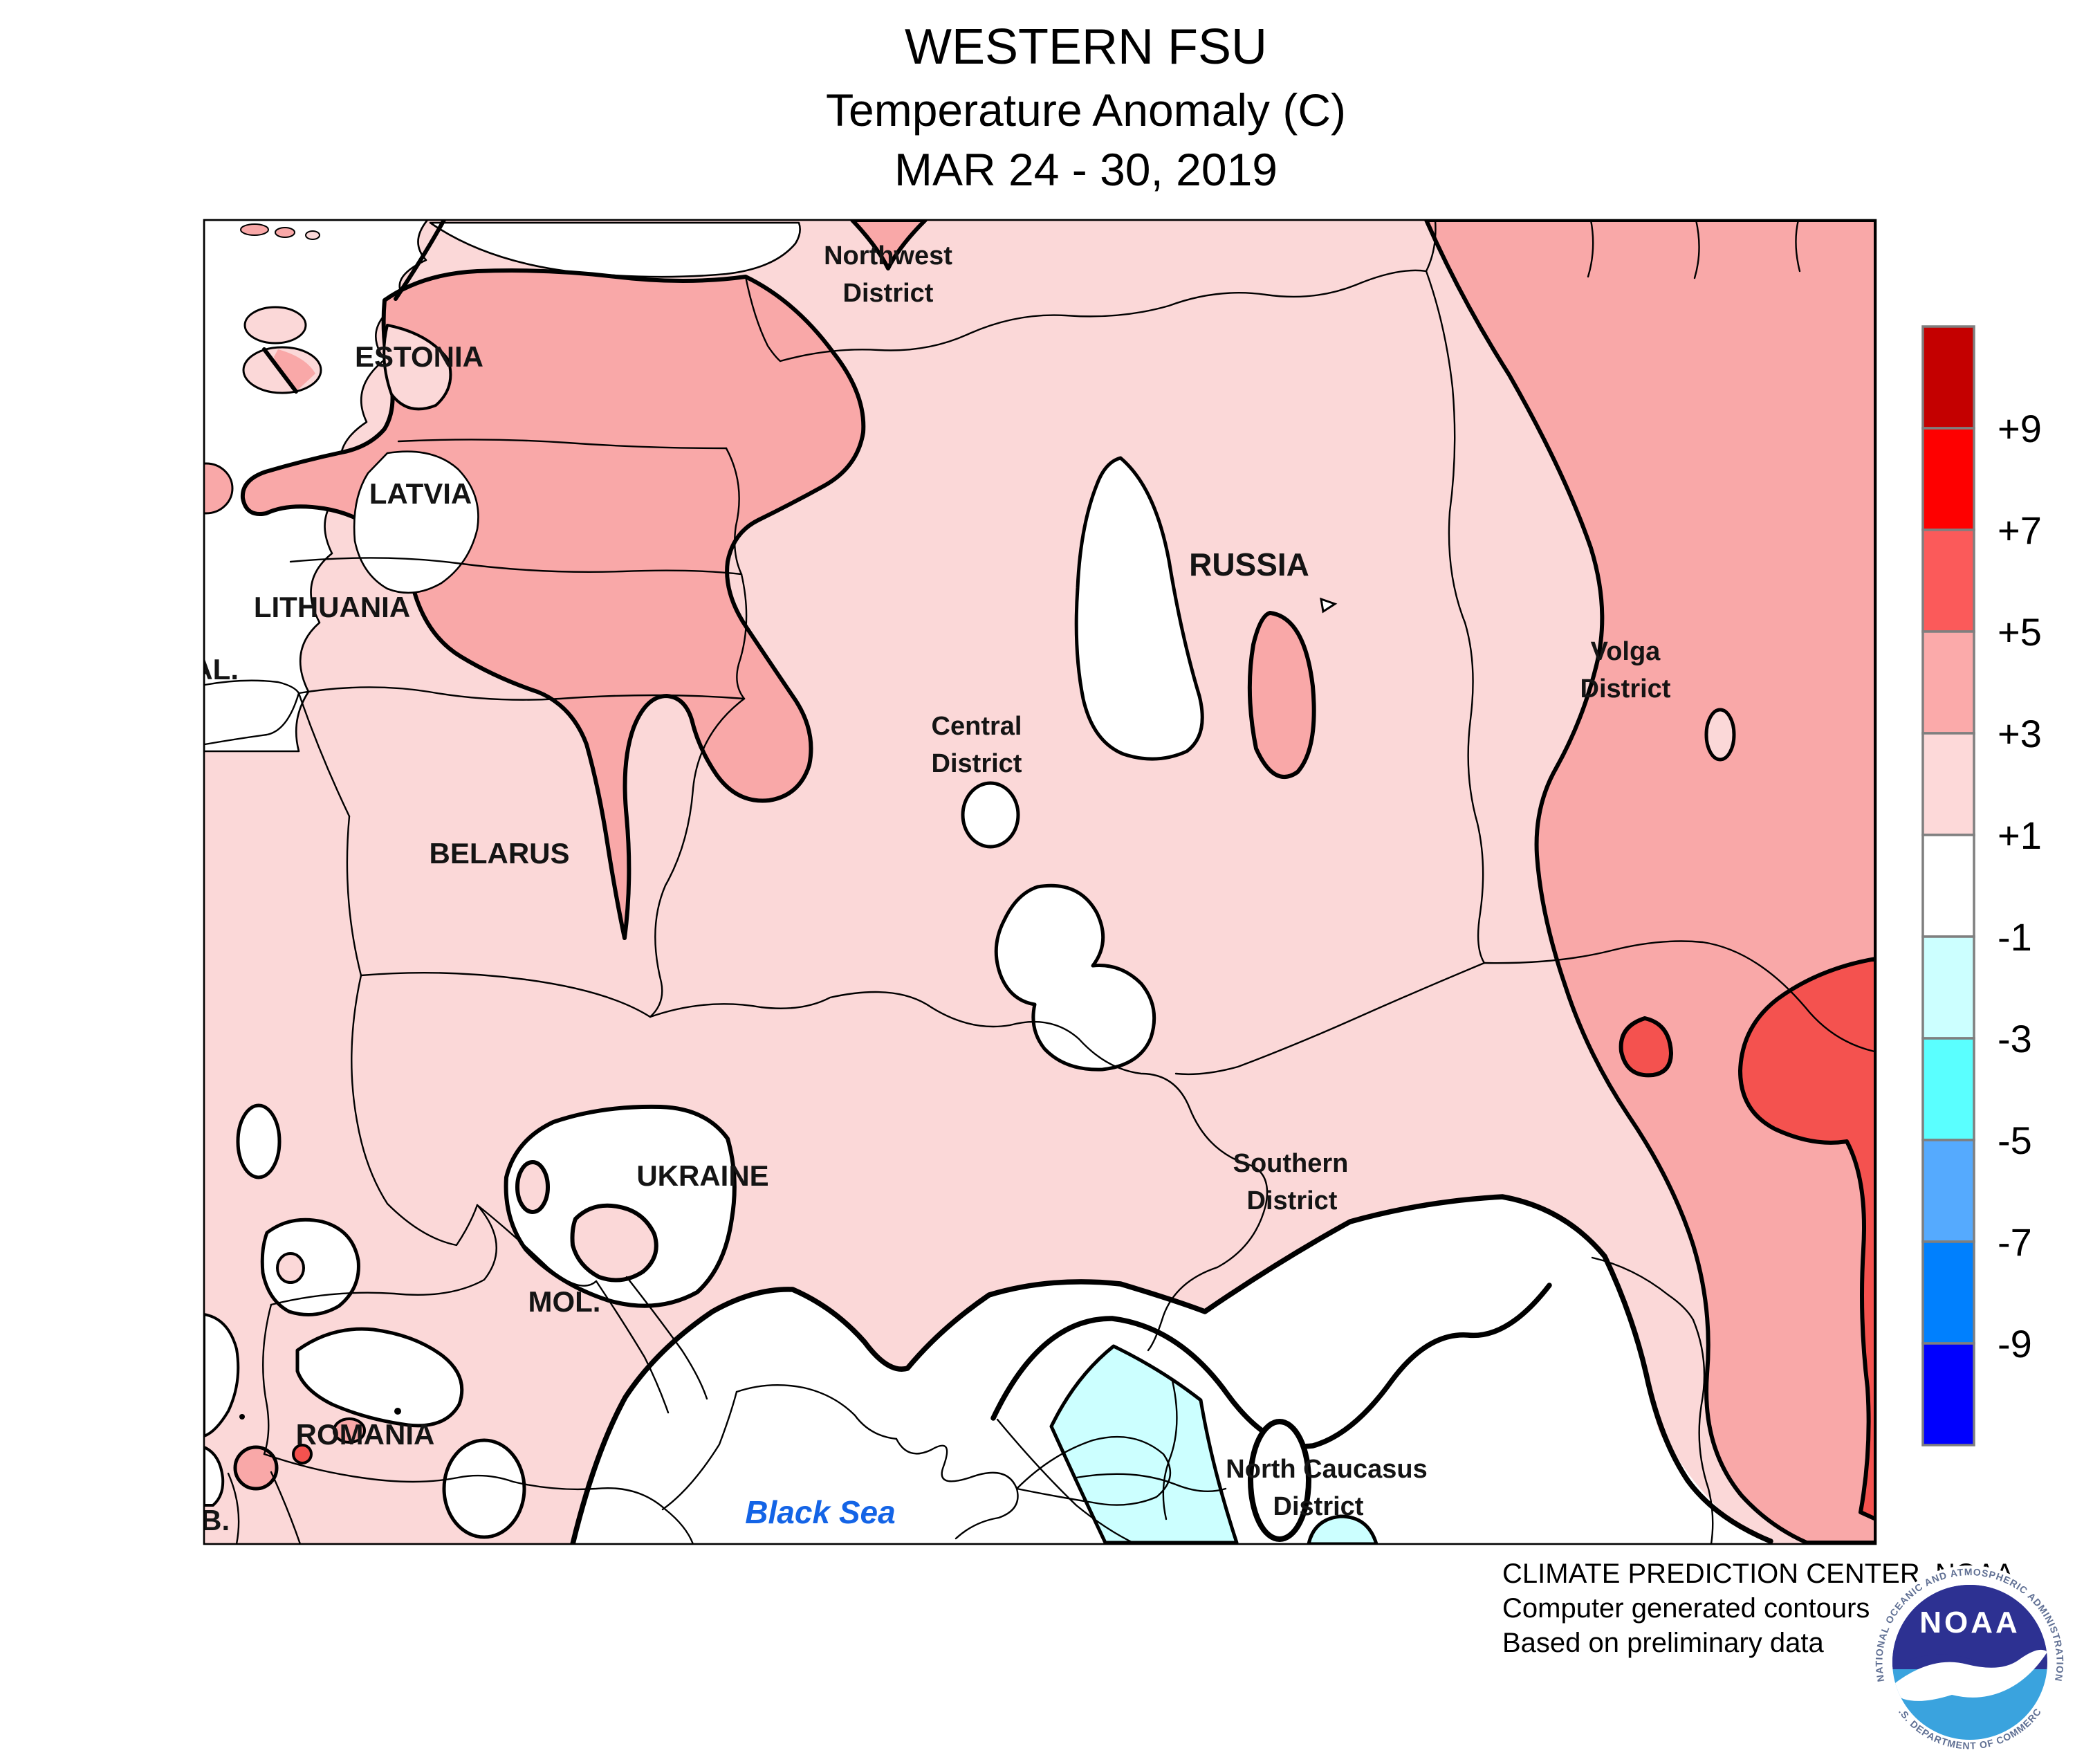 Image resolution: width=2075 pixels, height=1764 pixels. I want to click on border-kazakhstan, so click(1643, 1288).